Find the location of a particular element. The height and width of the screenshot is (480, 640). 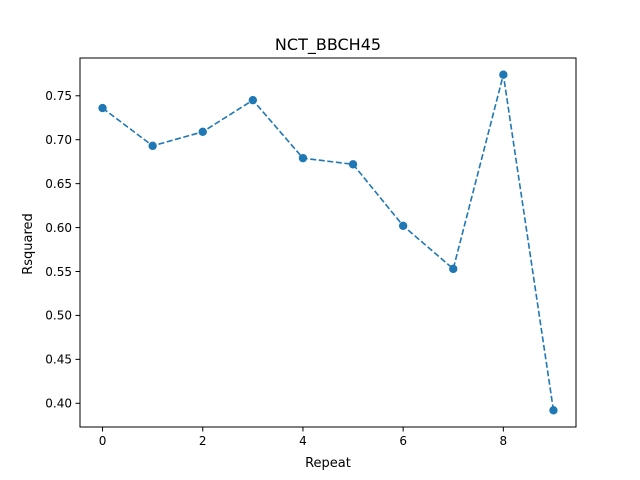

x-tick-label: 4 is located at coordinates (303, 441).